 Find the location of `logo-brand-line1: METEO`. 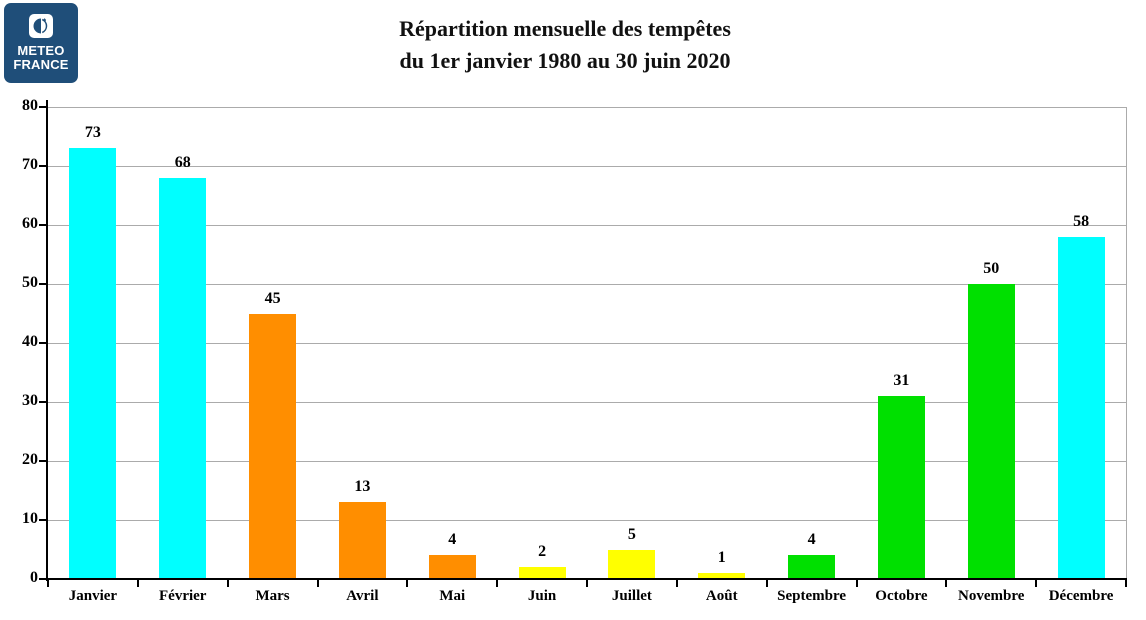

logo-brand-line1: METEO is located at coordinates (41, 50).